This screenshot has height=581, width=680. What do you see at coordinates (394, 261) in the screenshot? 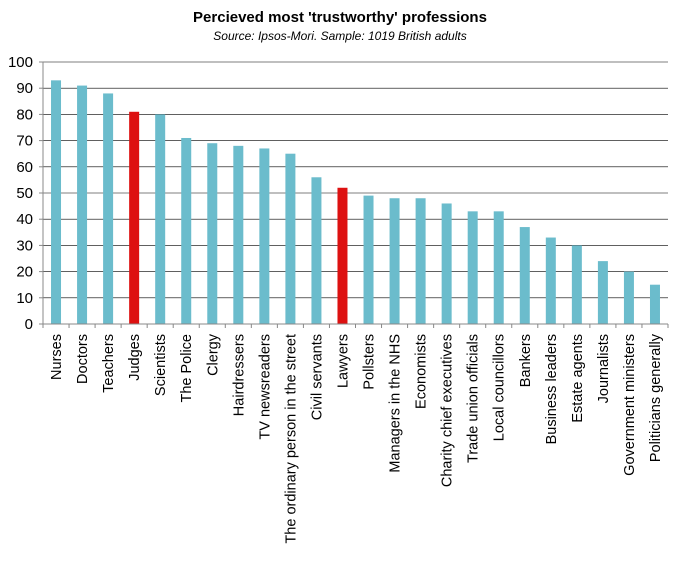
I see `bar-managers-in-the-nhs` at bounding box center [394, 261].